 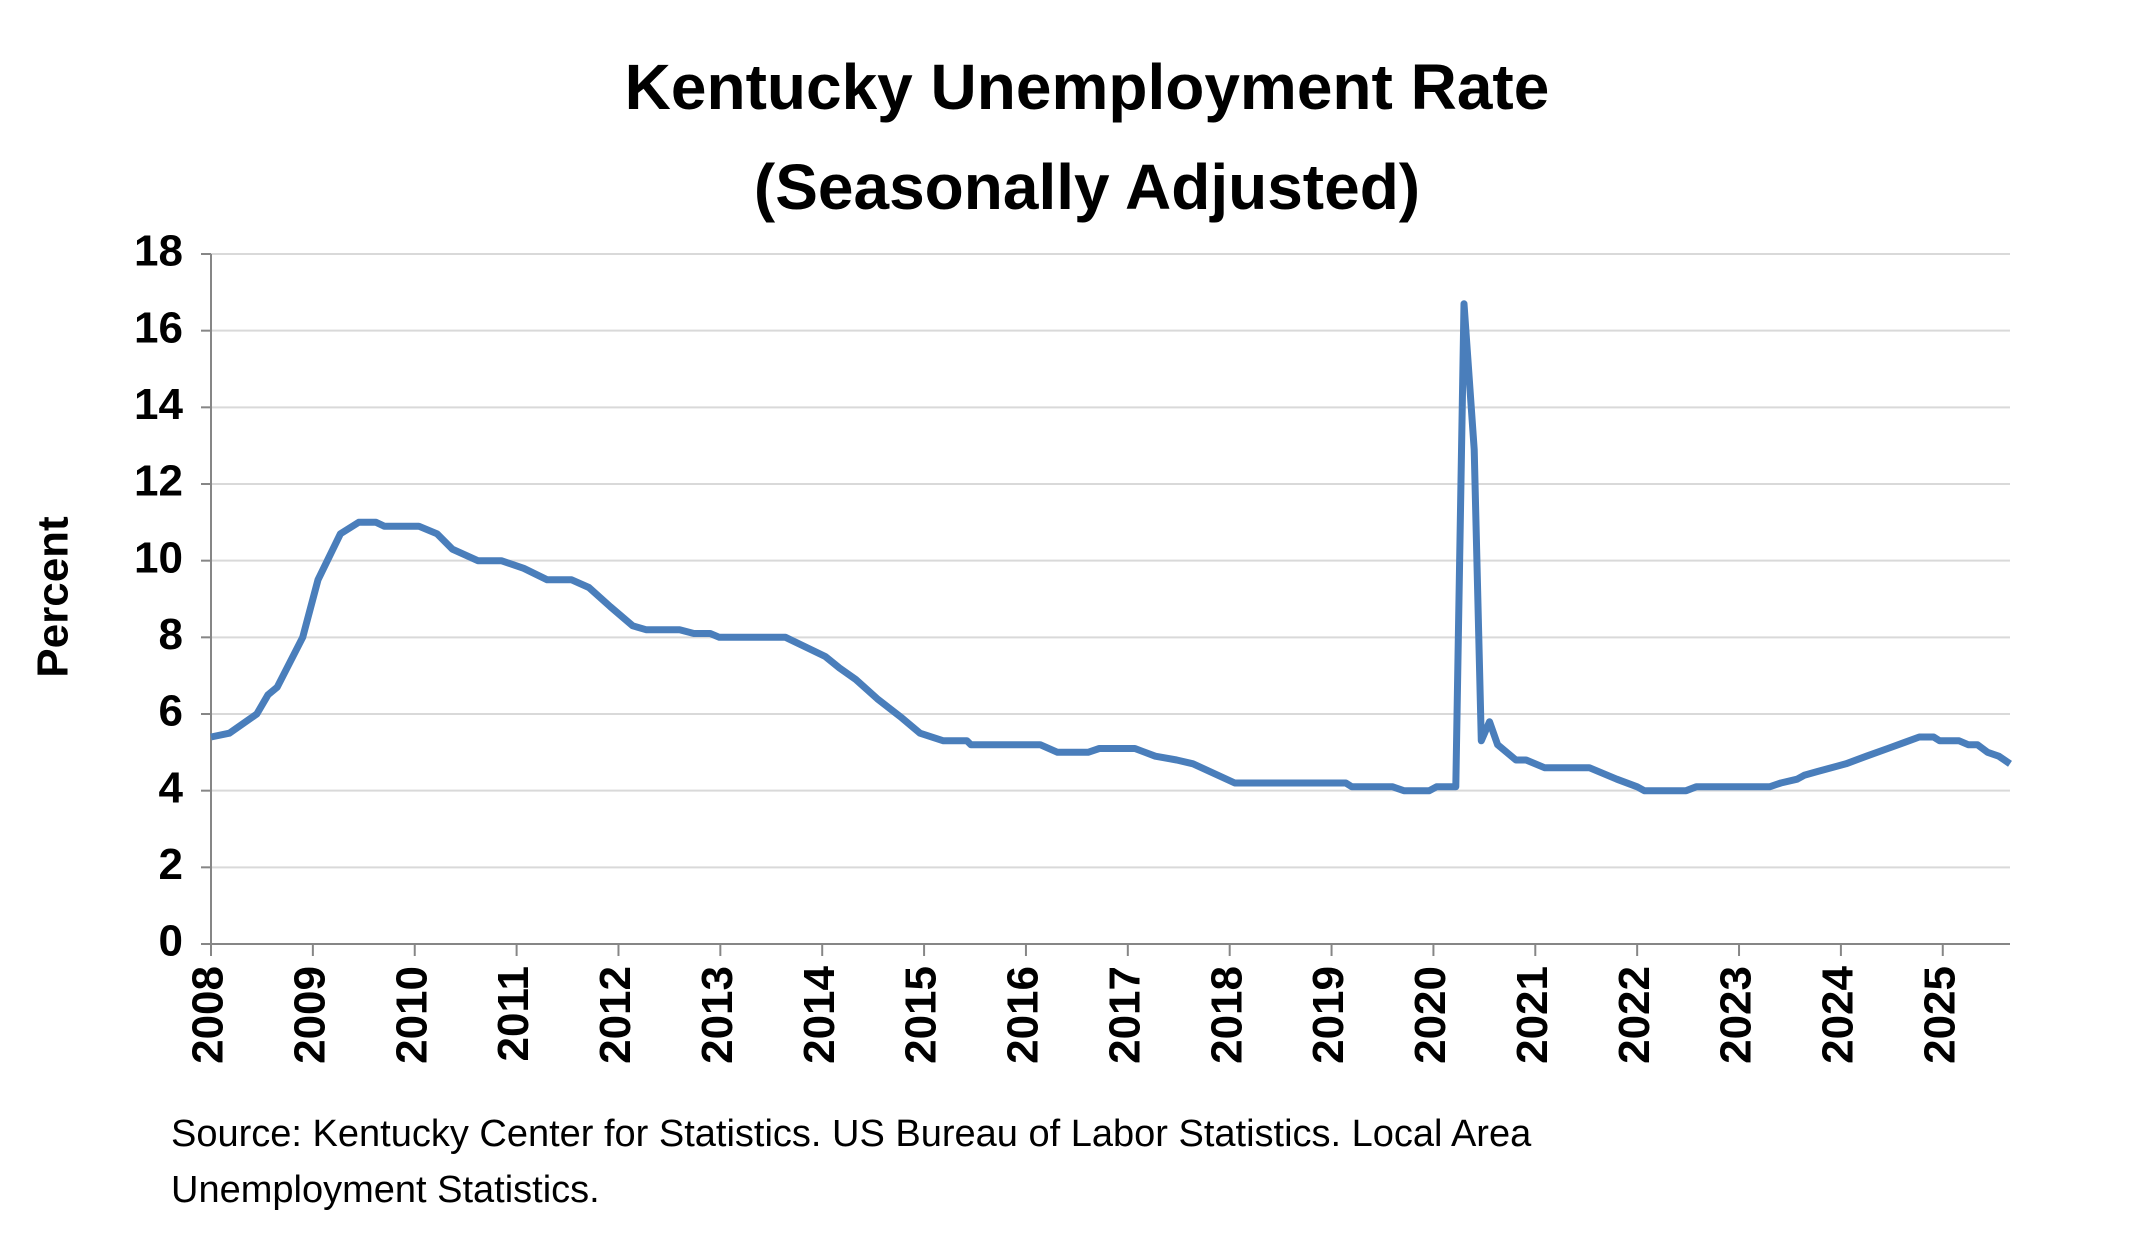 What do you see at coordinates (309, 1015) in the screenshot?
I see `x-tick-label: 2009` at bounding box center [309, 1015].